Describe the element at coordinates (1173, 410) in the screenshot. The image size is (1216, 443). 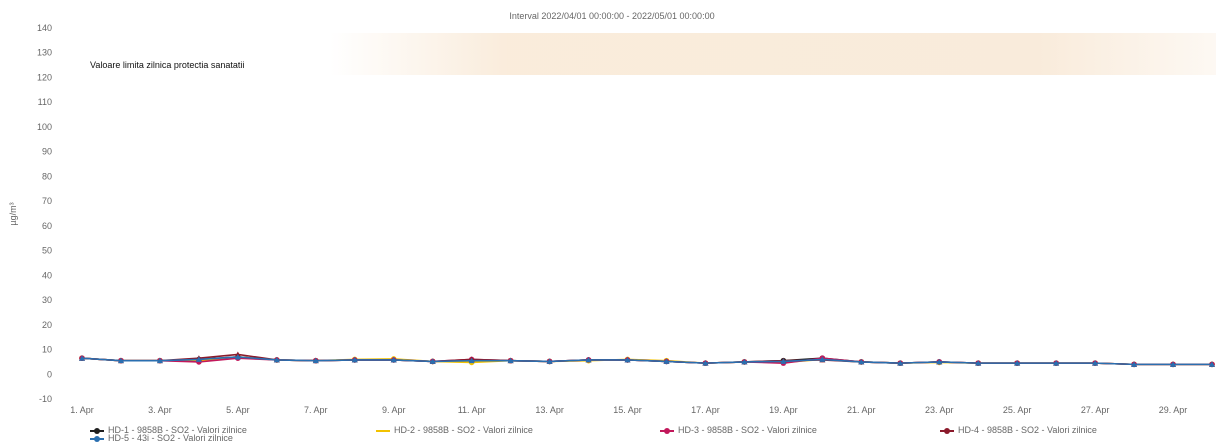
I see `x-tick-label: 29. Apr` at that location.